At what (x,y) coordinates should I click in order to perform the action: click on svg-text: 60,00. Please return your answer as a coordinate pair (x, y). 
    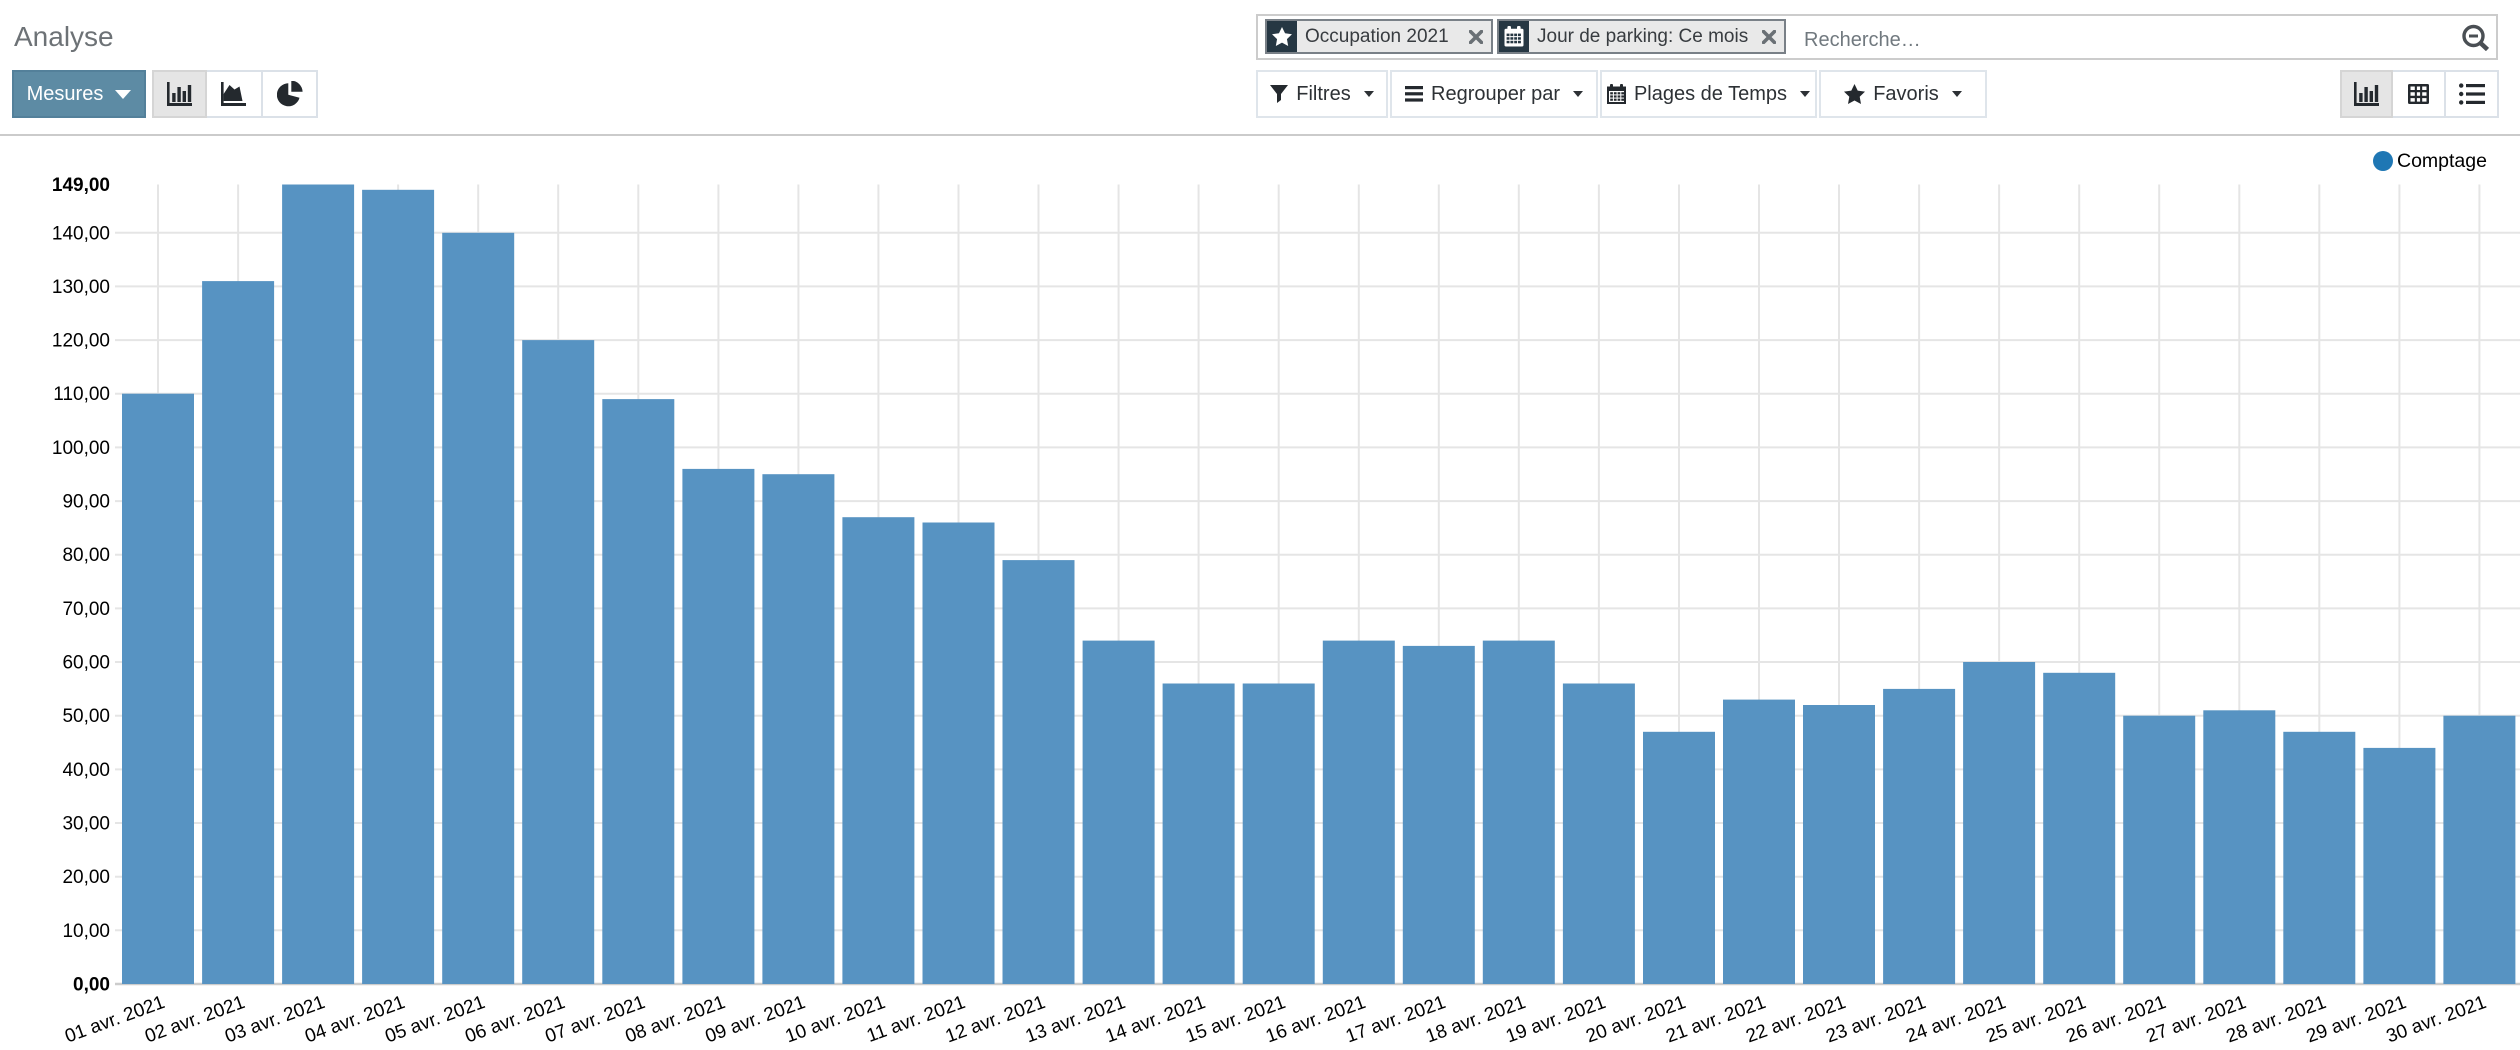
    Looking at the image, I should click on (86, 663).